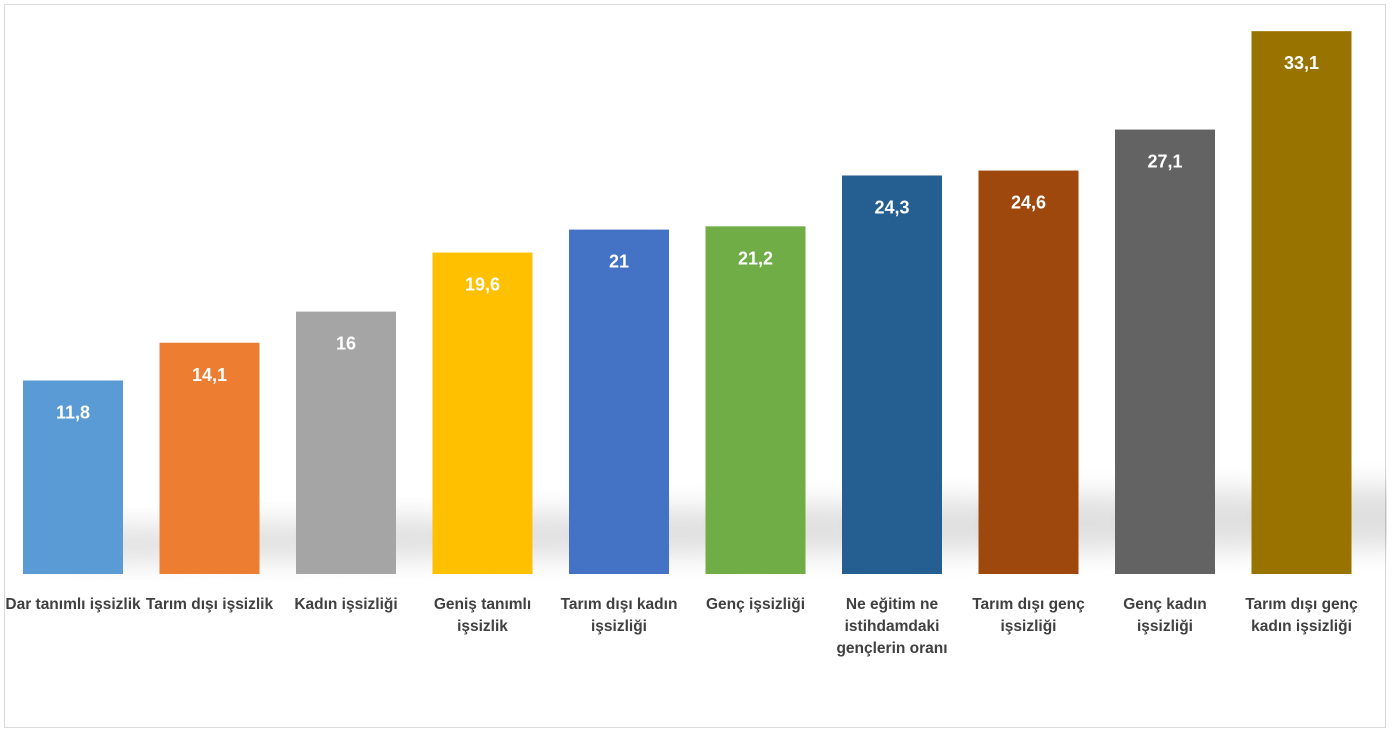 This screenshot has width=1392, height=731. I want to click on category-label: Tarım dışı işsizlik, so click(209, 604).